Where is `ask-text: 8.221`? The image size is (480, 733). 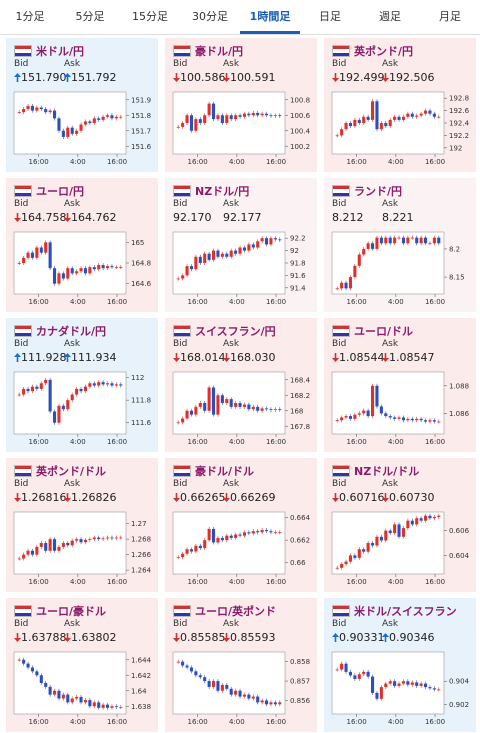 ask-text: 8.221 is located at coordinates (398, 217).